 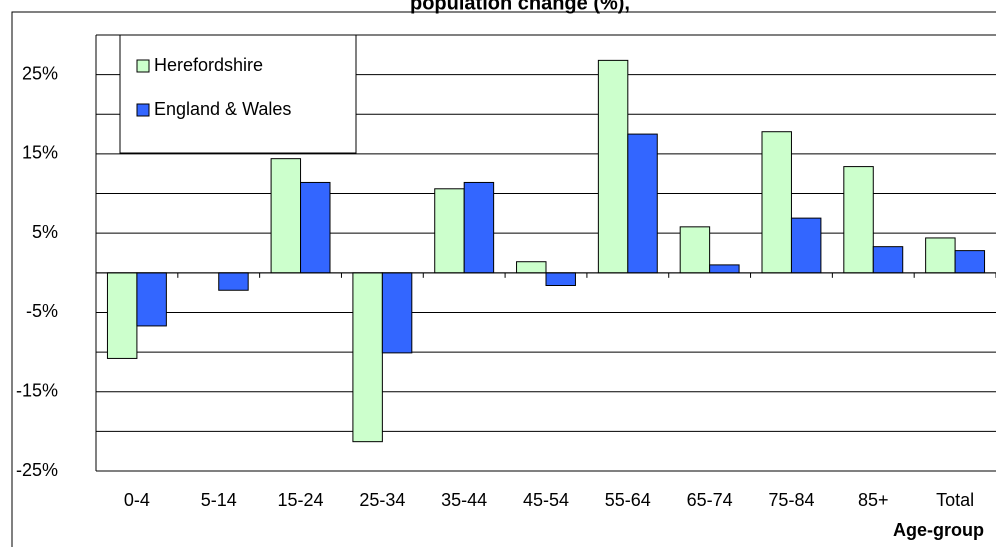 What do you see at coordinates (42, 311) in the screenshot?
I see `y-tick-label: -5%` at bounding box center [42, 311].